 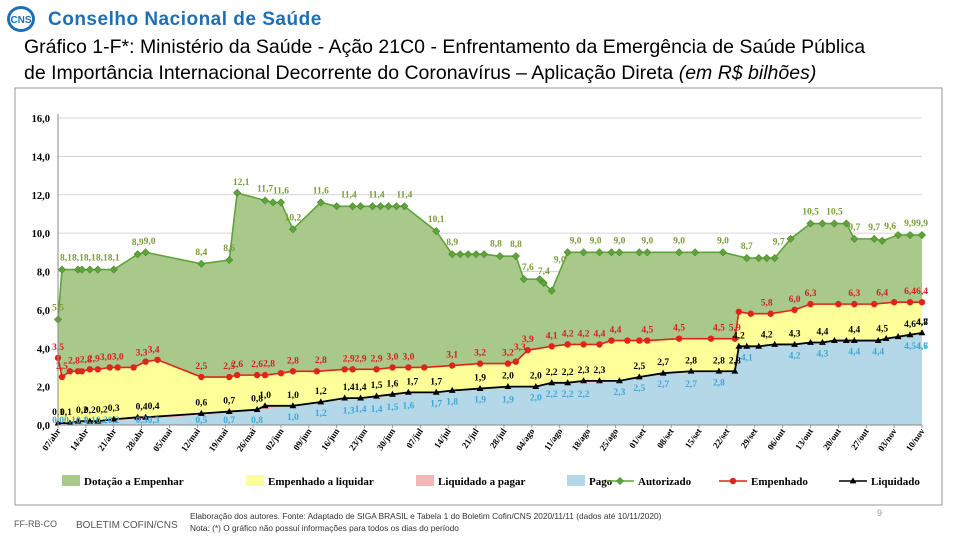 I want to click on x-tick-label: 16/jun, so click(x=330, y=439).